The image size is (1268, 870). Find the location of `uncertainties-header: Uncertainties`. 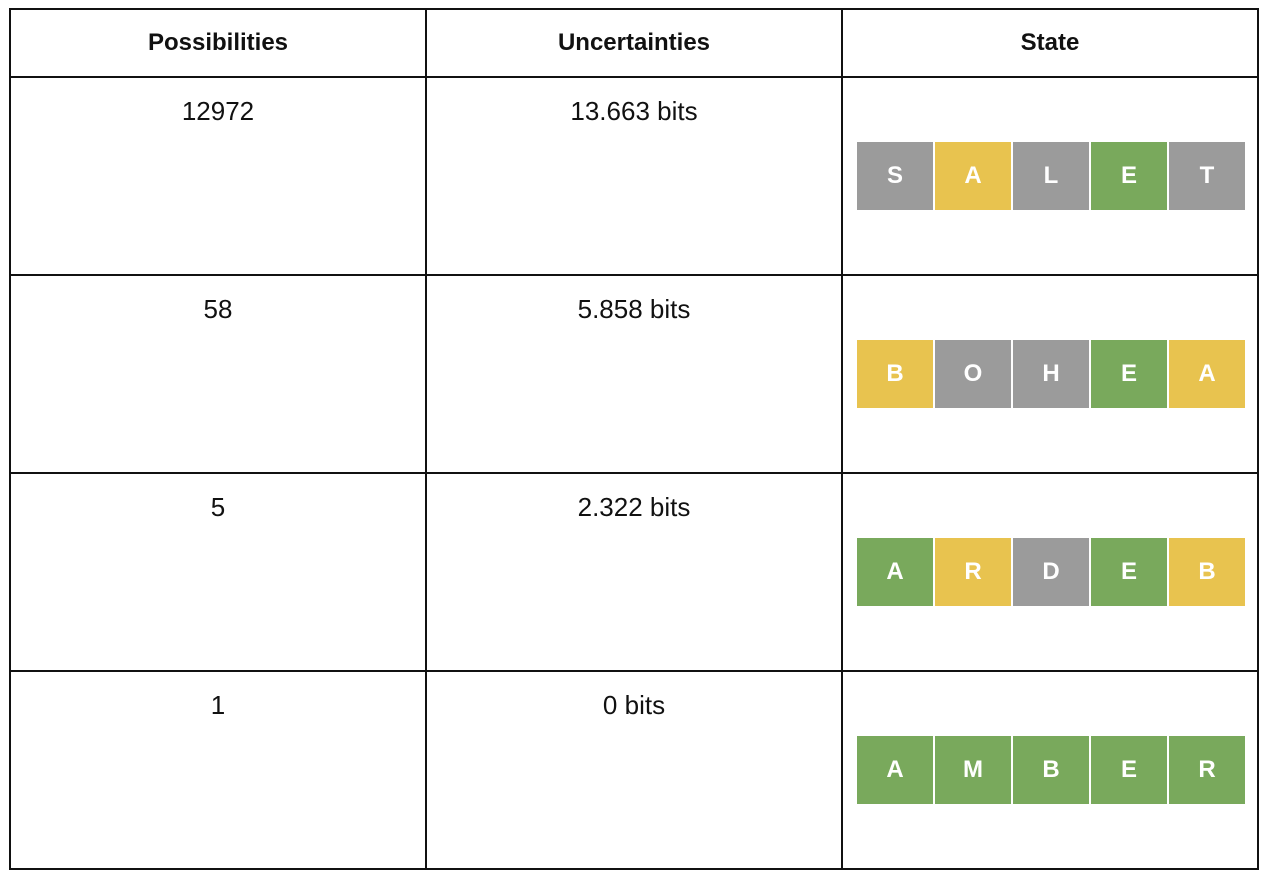

uncertainties-header: Uncertainties is located at coordinates (634, 43).